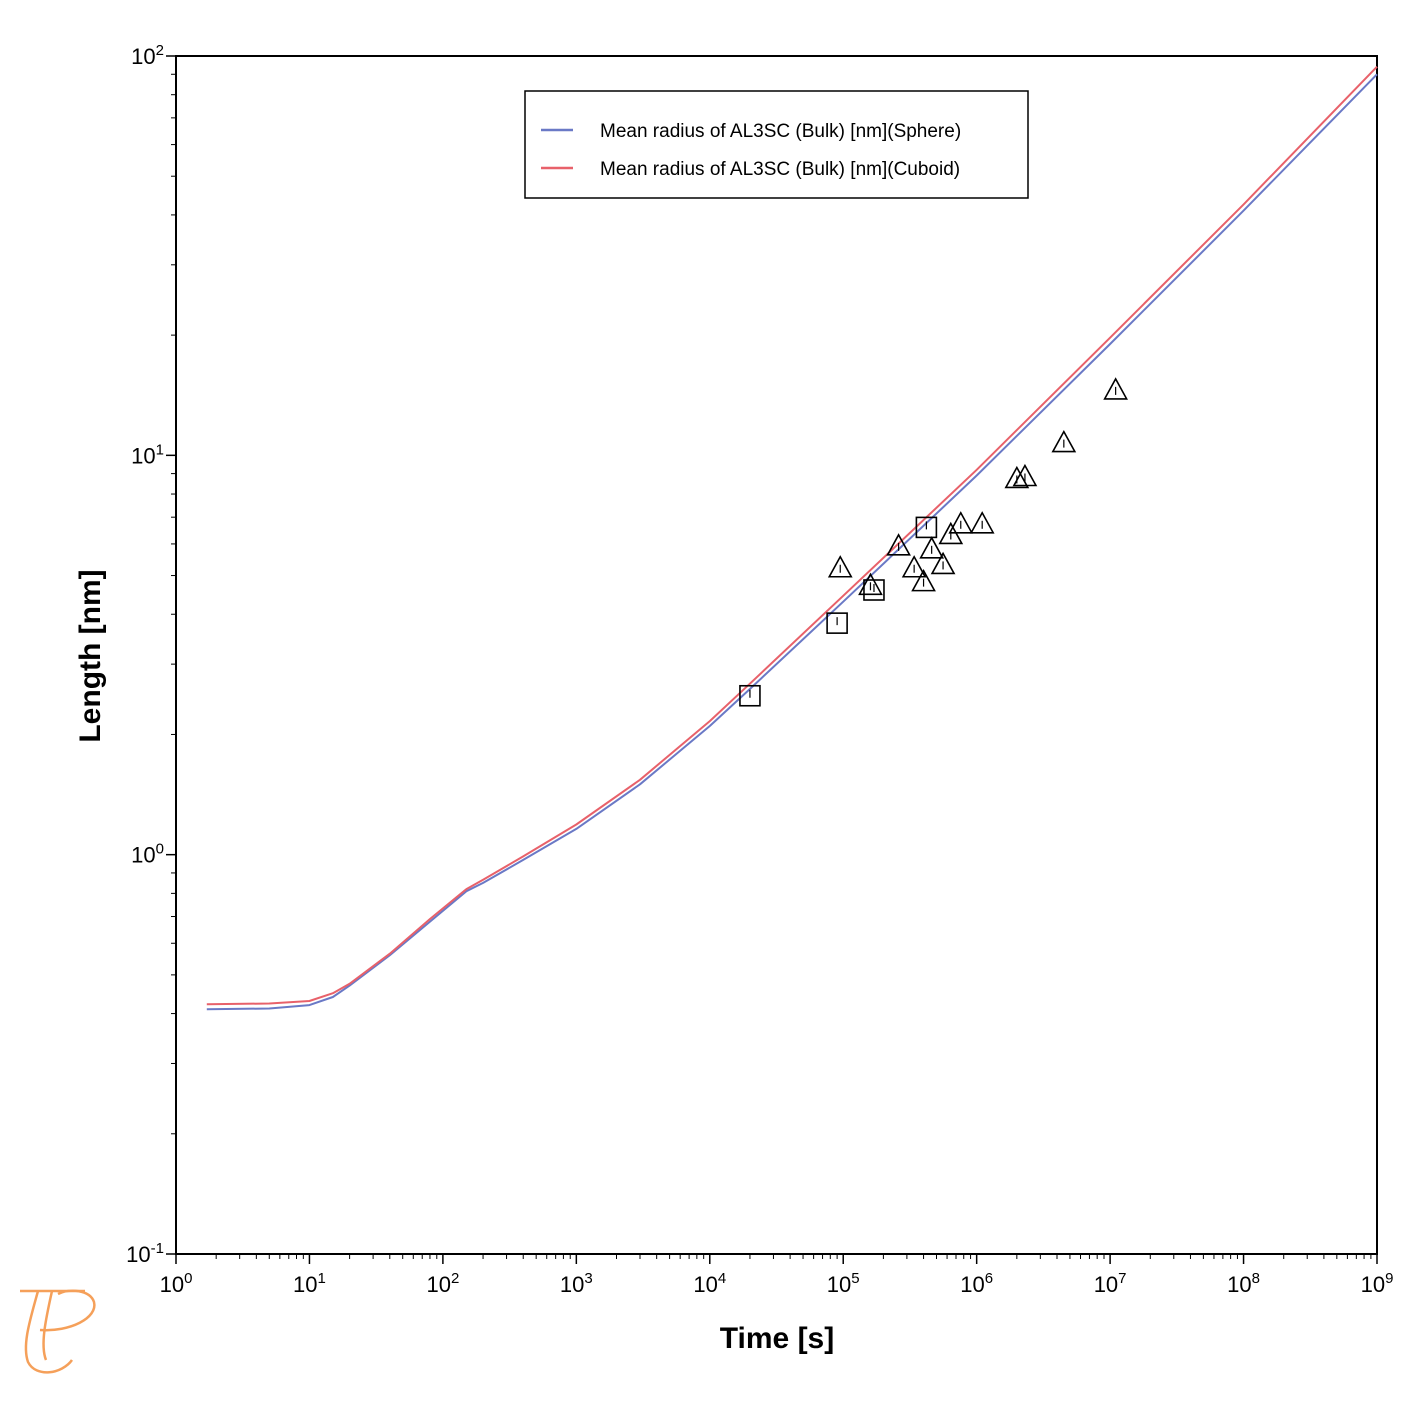  What do you see at coordinates (147, 55) in the screenshot?
I see `y-tick-label: 10²` at bounding box center [147, 55].